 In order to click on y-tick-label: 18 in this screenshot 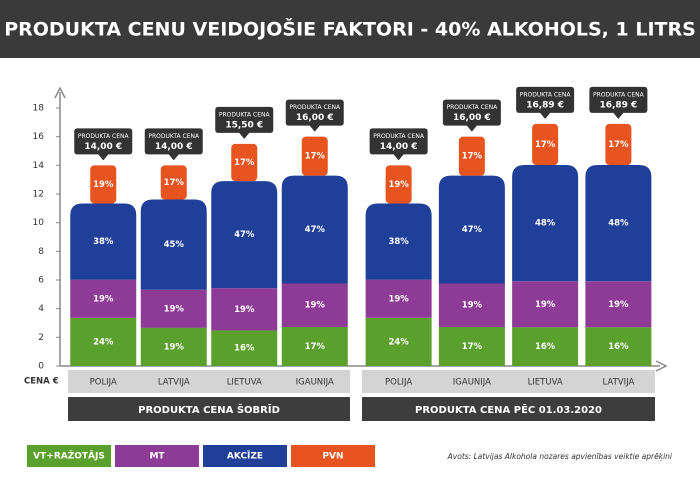, I will do `click(39, 109)`.